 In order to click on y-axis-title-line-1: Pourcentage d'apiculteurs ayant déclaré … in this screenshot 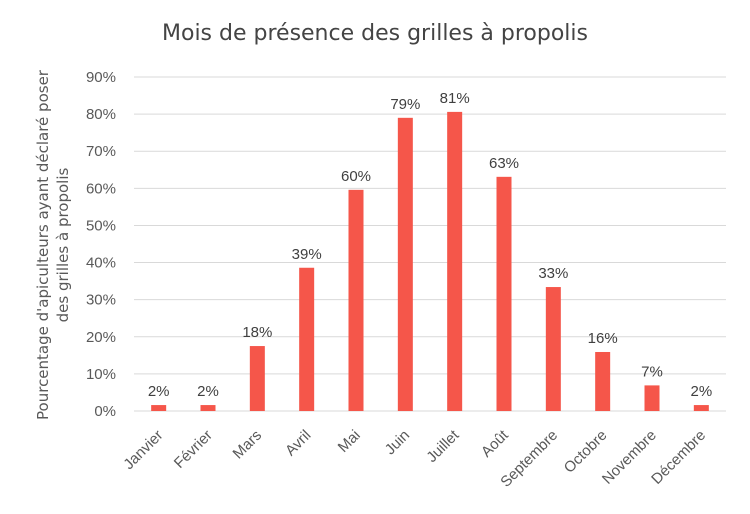, I will do `click(43, 244)`.